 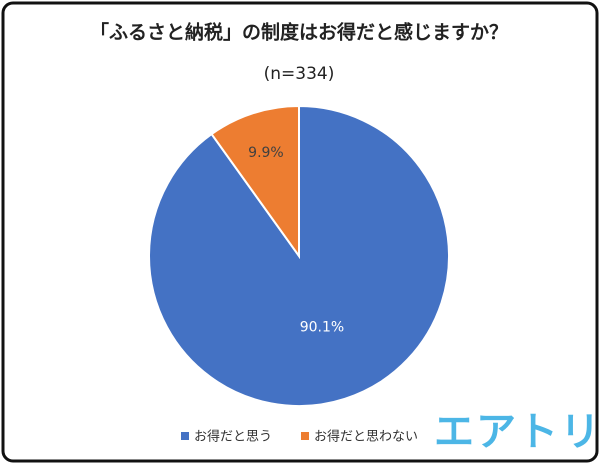 What do you see at coordinates (299, 74) in the screenshot?
I see `chart-subtitle: (n=334)` at bounding box center [299, 74].